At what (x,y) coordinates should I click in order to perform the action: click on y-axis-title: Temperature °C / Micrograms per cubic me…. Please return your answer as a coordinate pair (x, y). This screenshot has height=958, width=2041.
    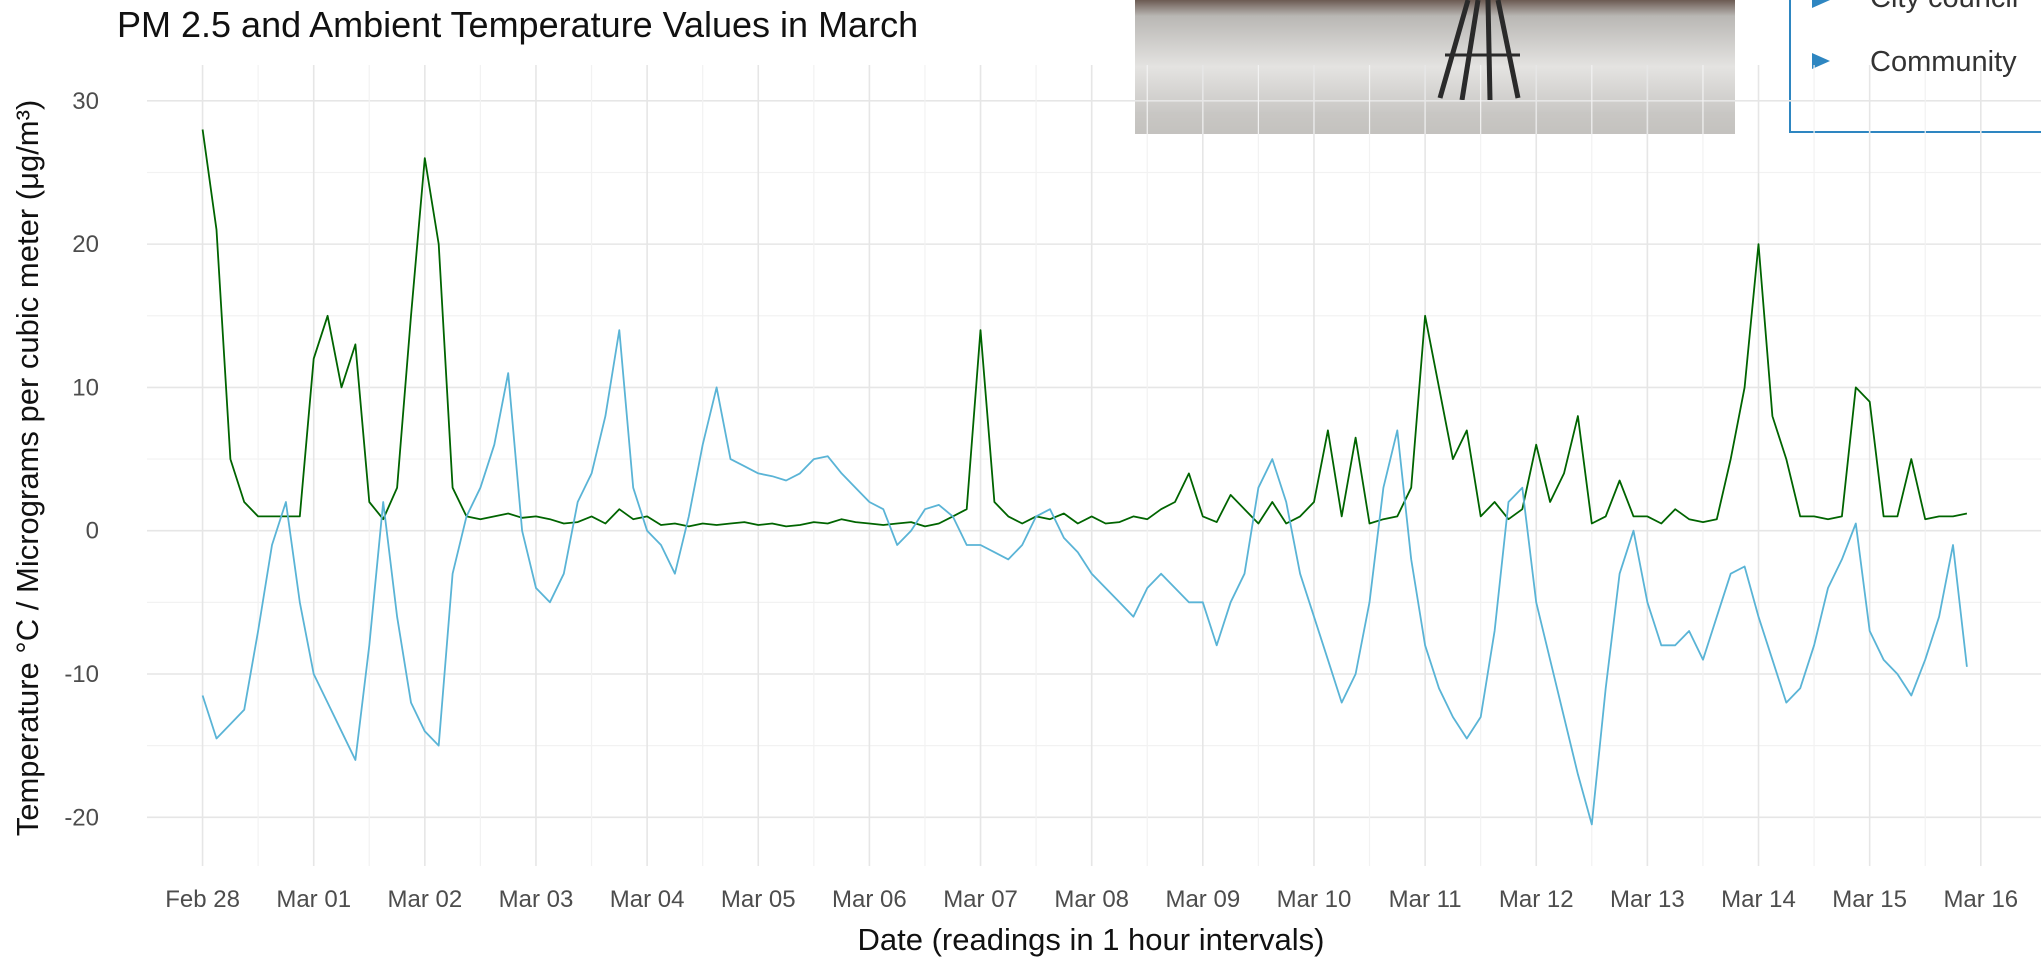
    Looking at the image, I should click on (27, 468).